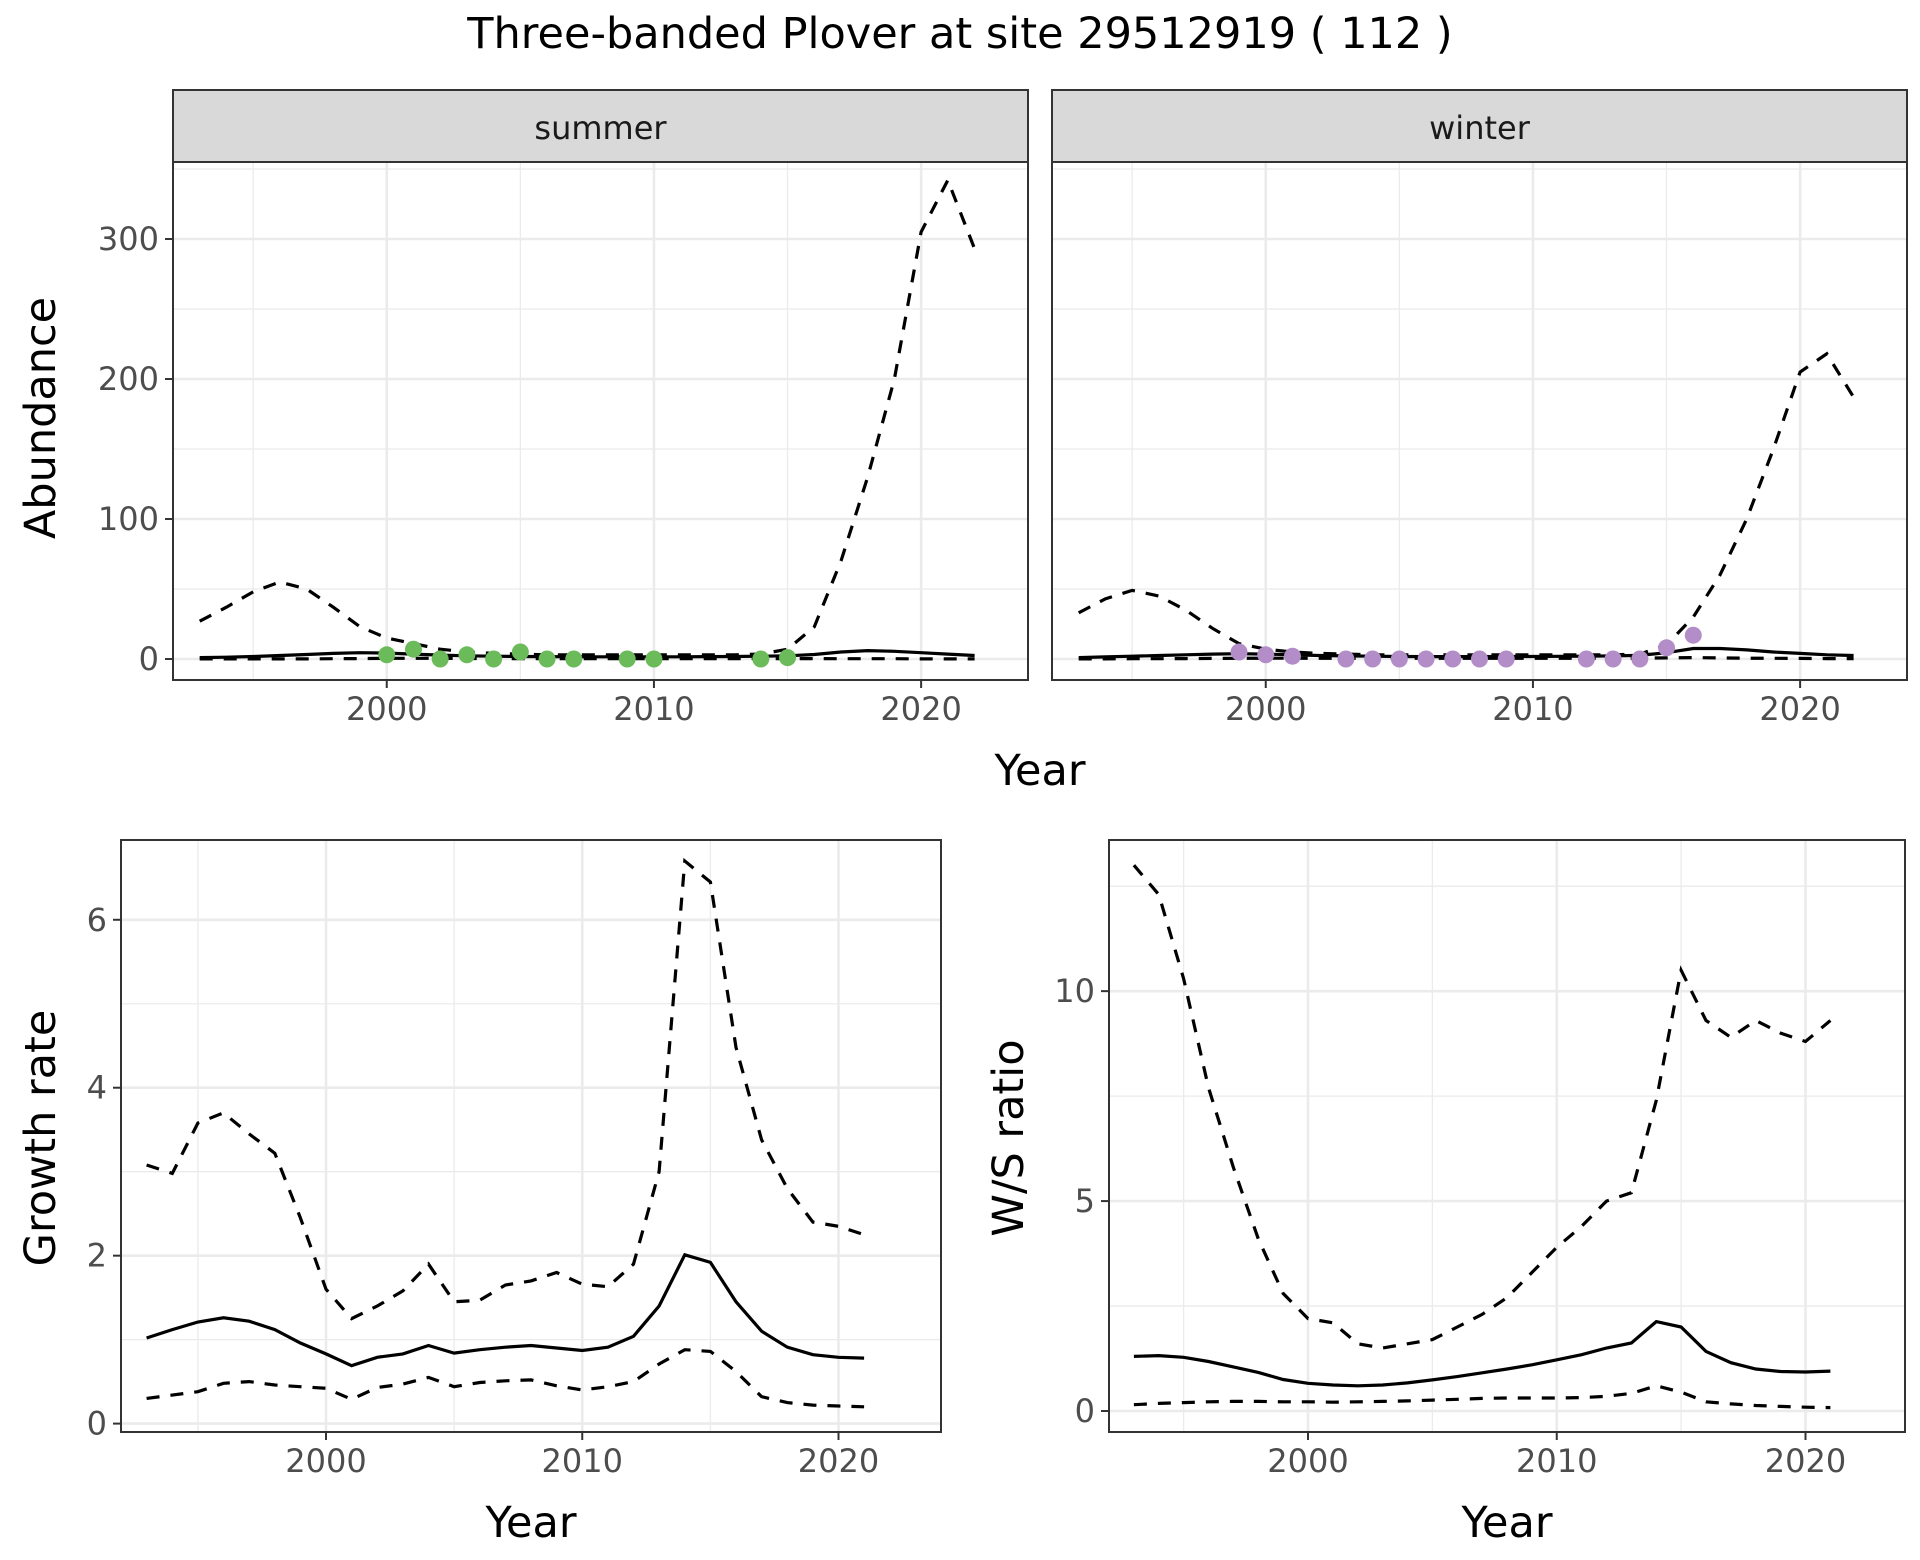 The height and width of the screenshot is (1560, 1920). What do you see at coordinates (1482, 1353) in the screenshot?
I see `ws-estimate-line` at bounding box center [1482, 1353].